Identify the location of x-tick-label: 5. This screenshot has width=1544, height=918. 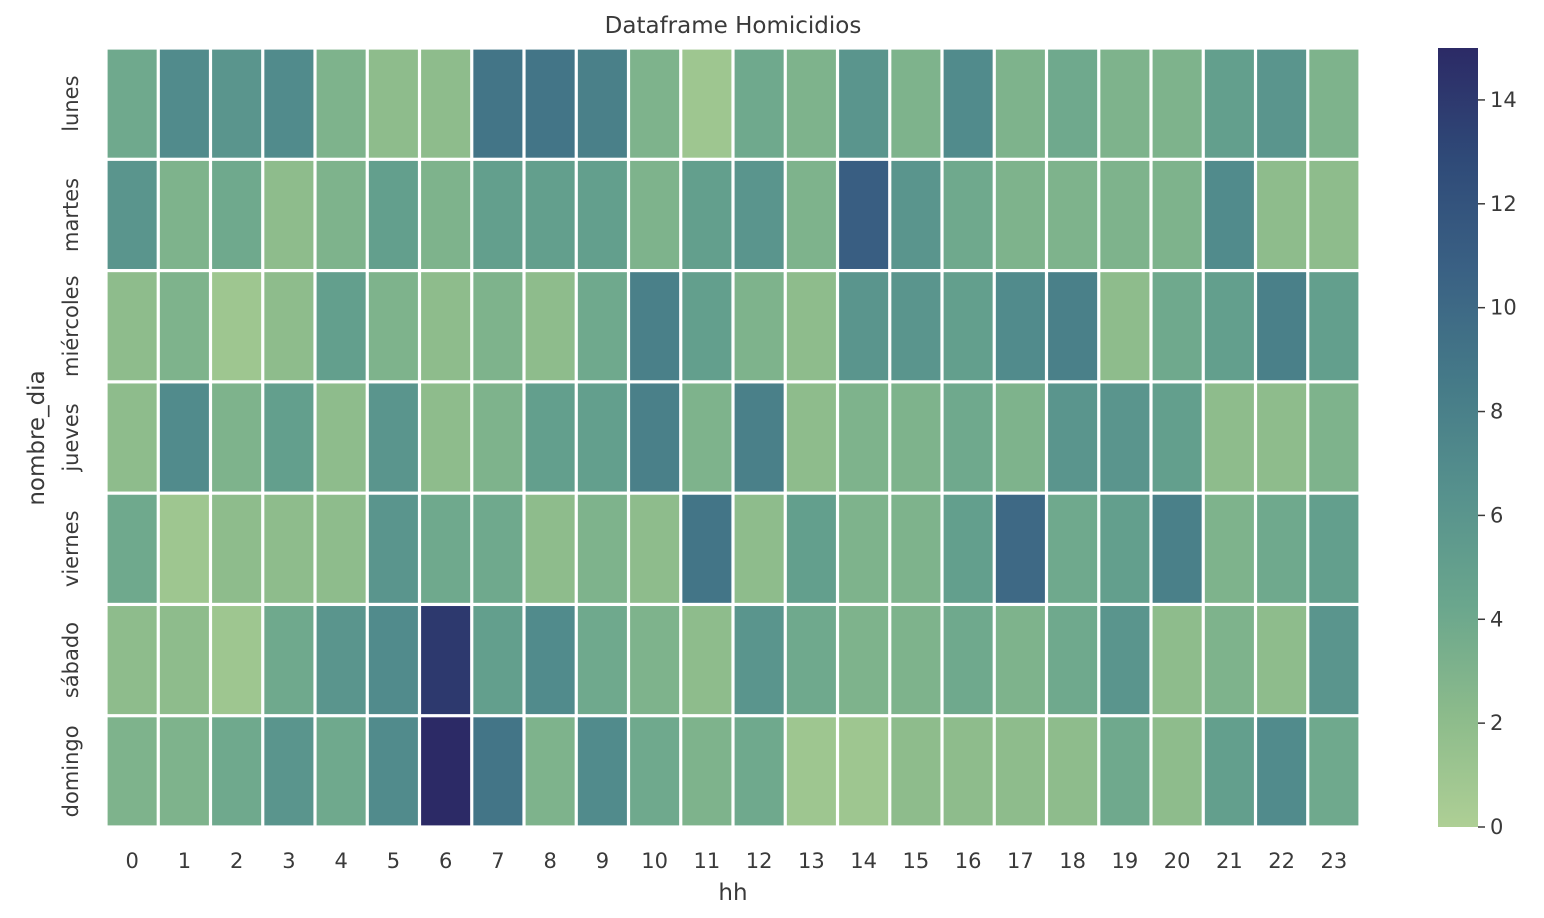
(393, 861).